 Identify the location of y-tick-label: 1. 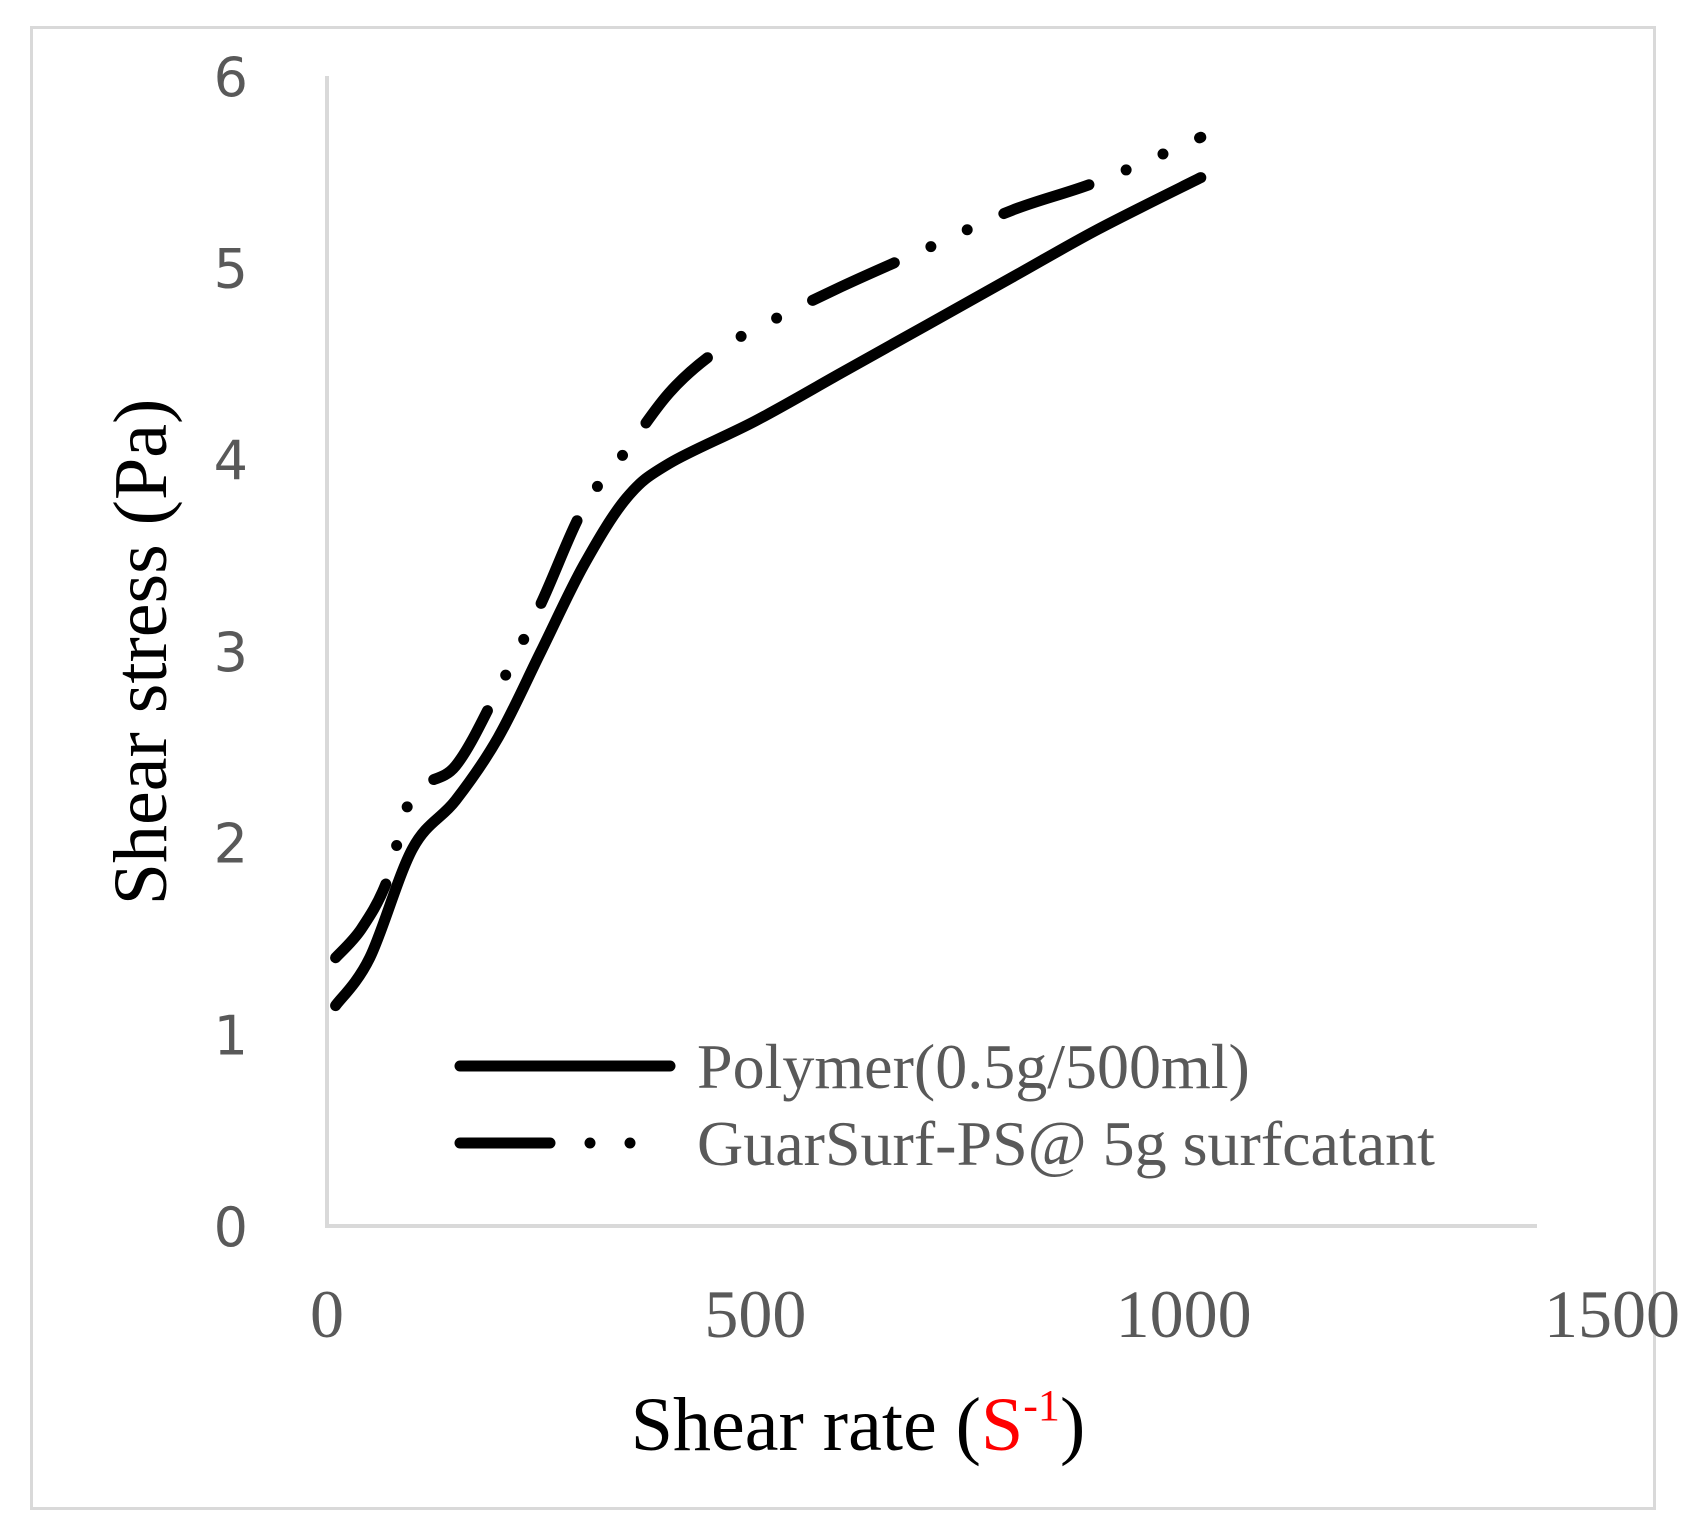
(231, 1035).